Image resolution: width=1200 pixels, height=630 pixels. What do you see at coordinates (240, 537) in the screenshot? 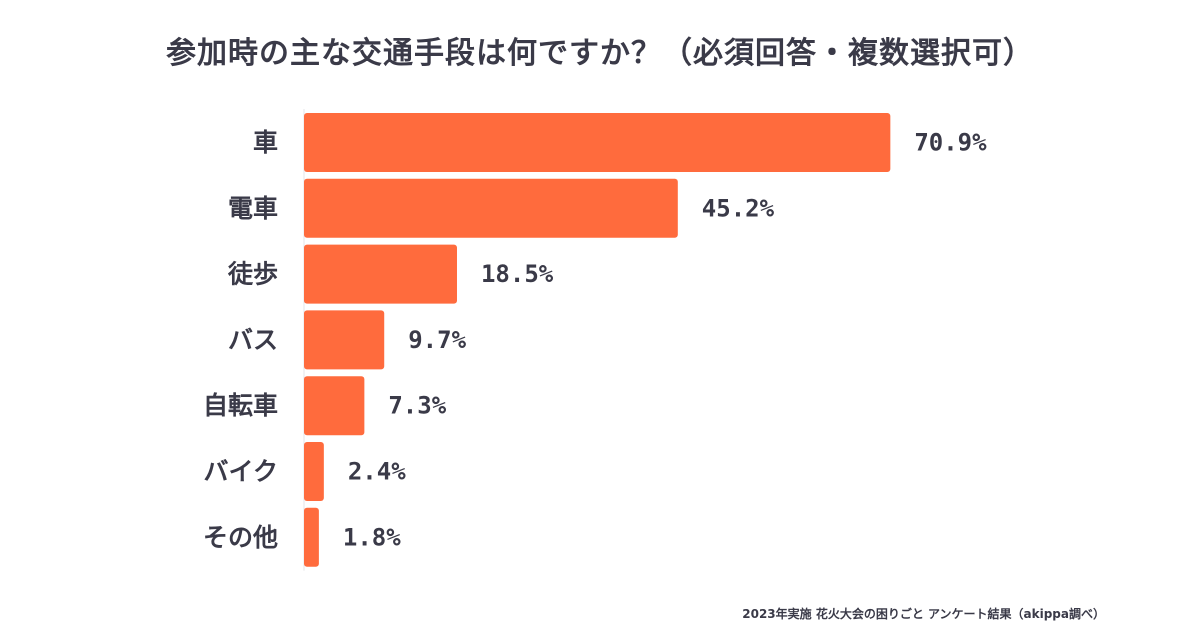
I see `category-label: その他` at bounding box center [240, 537].